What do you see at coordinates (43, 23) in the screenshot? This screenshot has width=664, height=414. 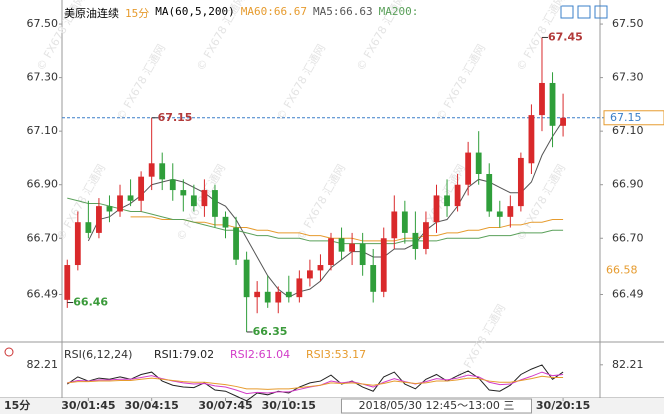 I see `y-tick-label: 67.50` at bounding box center [43, 23].